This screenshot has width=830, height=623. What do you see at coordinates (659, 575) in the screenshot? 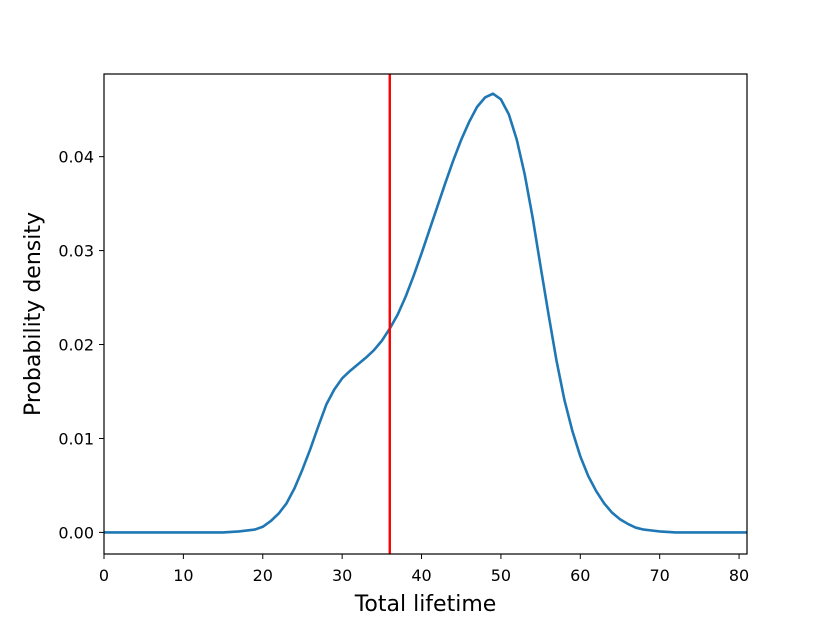
I see `x-tick-label: 70` at bounding box center [659, 575].